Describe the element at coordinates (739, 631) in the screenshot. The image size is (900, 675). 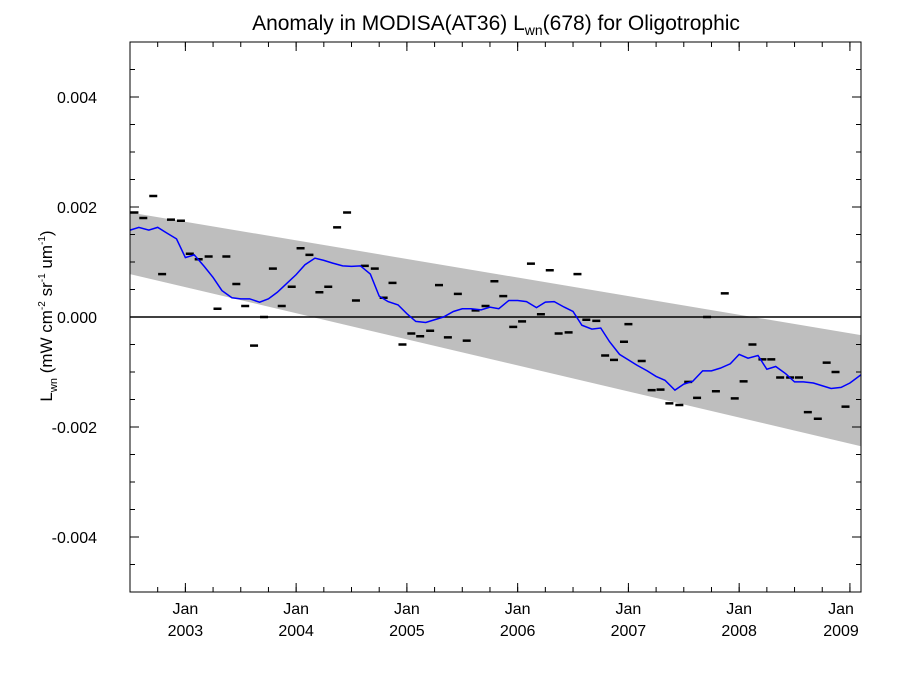
I see `x-tick-label-year: 2008` at that location.